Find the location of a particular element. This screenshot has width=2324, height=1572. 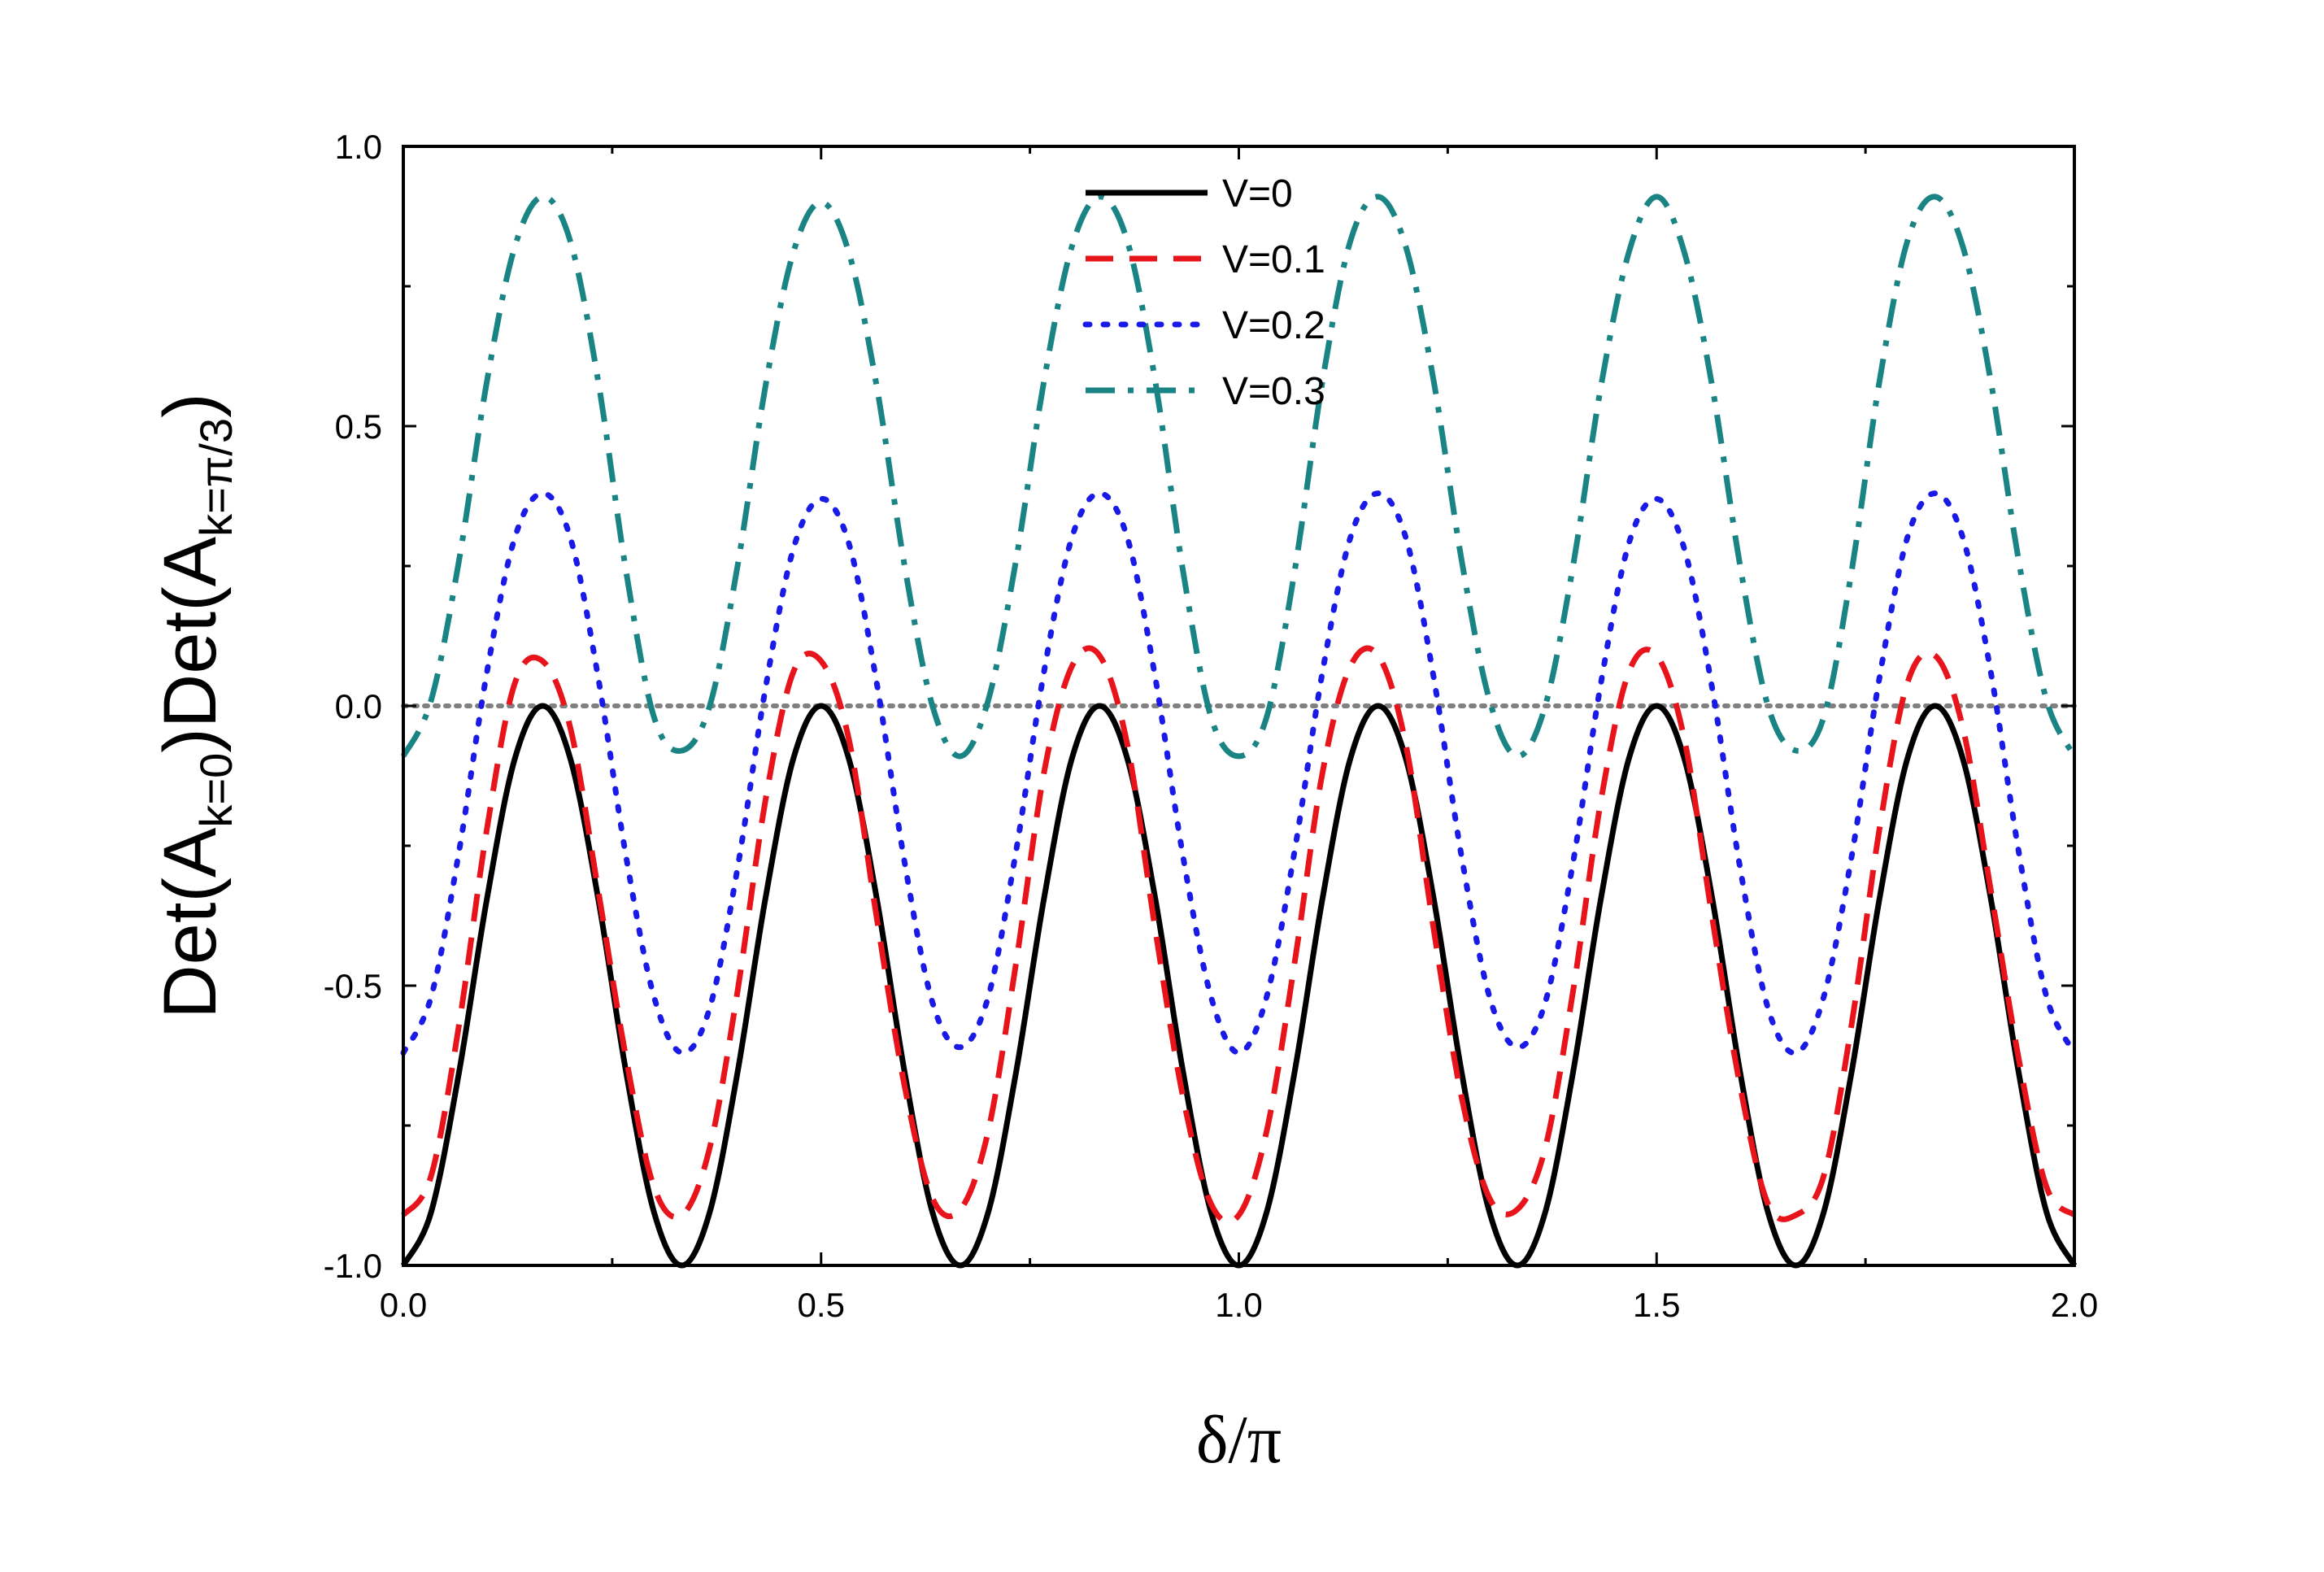

y-axis-label-part: ) is located at coordinates (190, 405).